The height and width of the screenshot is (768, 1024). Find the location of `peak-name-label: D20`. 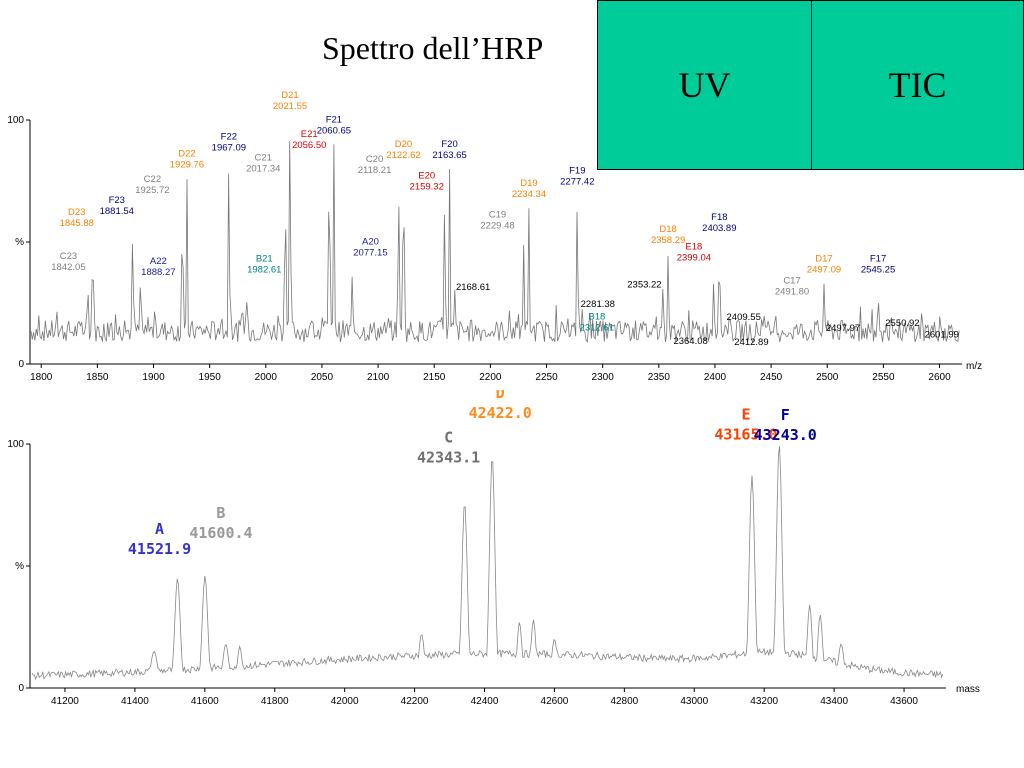

peak-name-label: D20 is located at coordinates (403, 144).